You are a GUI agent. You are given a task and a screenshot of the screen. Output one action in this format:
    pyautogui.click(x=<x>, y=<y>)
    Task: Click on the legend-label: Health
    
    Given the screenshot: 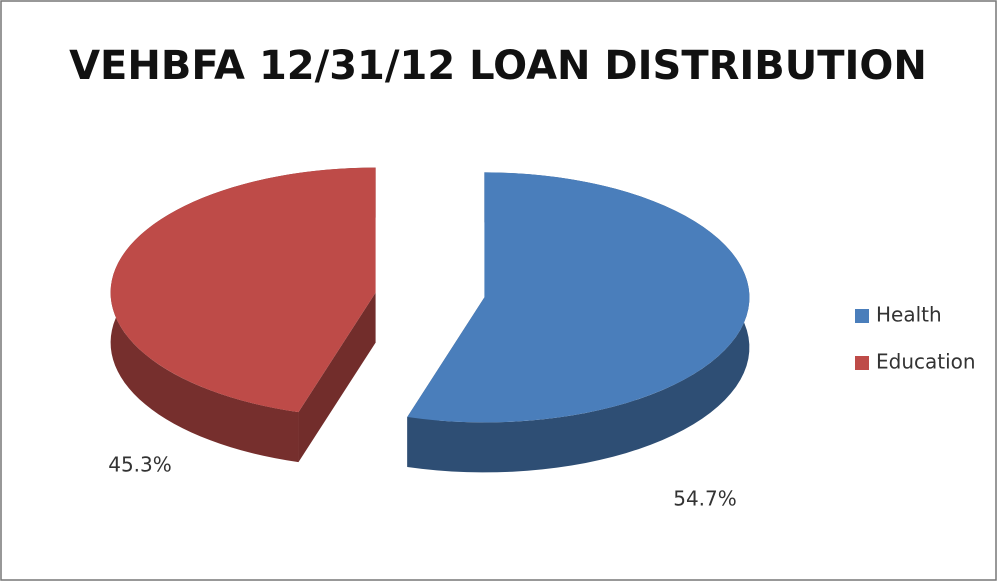 What is the action you would take?
    pyautogui.click(x=909, y=315)
    